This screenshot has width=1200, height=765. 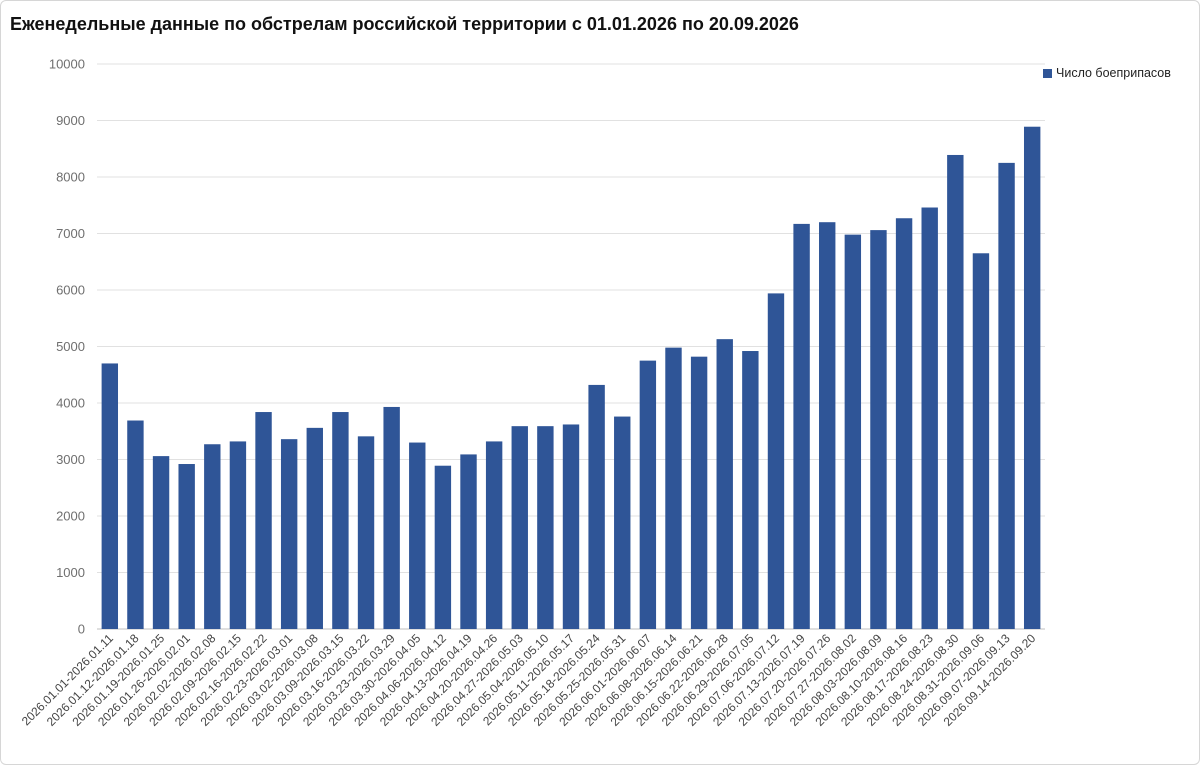 What do you see at coordinates (70, 346) in the screenshot?
I see `y-tick-label: 5000` at bounding box center [70, 346].